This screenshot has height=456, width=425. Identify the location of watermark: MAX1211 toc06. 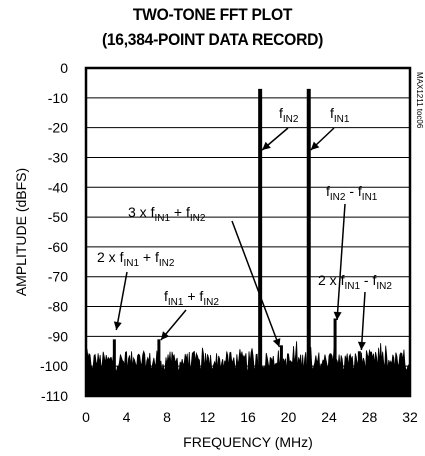
(419, 100).